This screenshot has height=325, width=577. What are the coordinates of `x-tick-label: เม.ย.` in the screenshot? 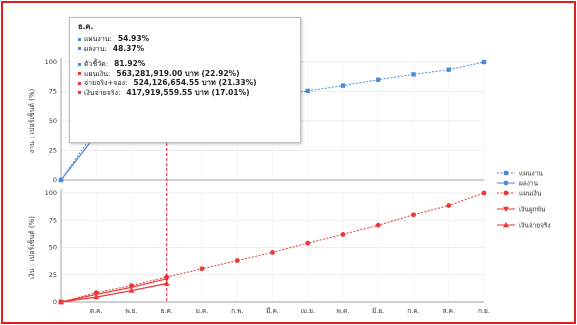 It's located at (308, 311).